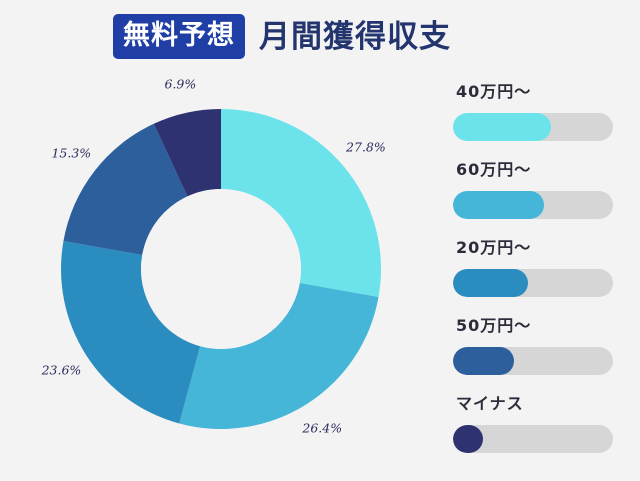 This screenshot has width=640, height=481. Describe the element at coordinates (365, 147) in the screenshot. I see `slice-percent-label: 27.8%` at that location.